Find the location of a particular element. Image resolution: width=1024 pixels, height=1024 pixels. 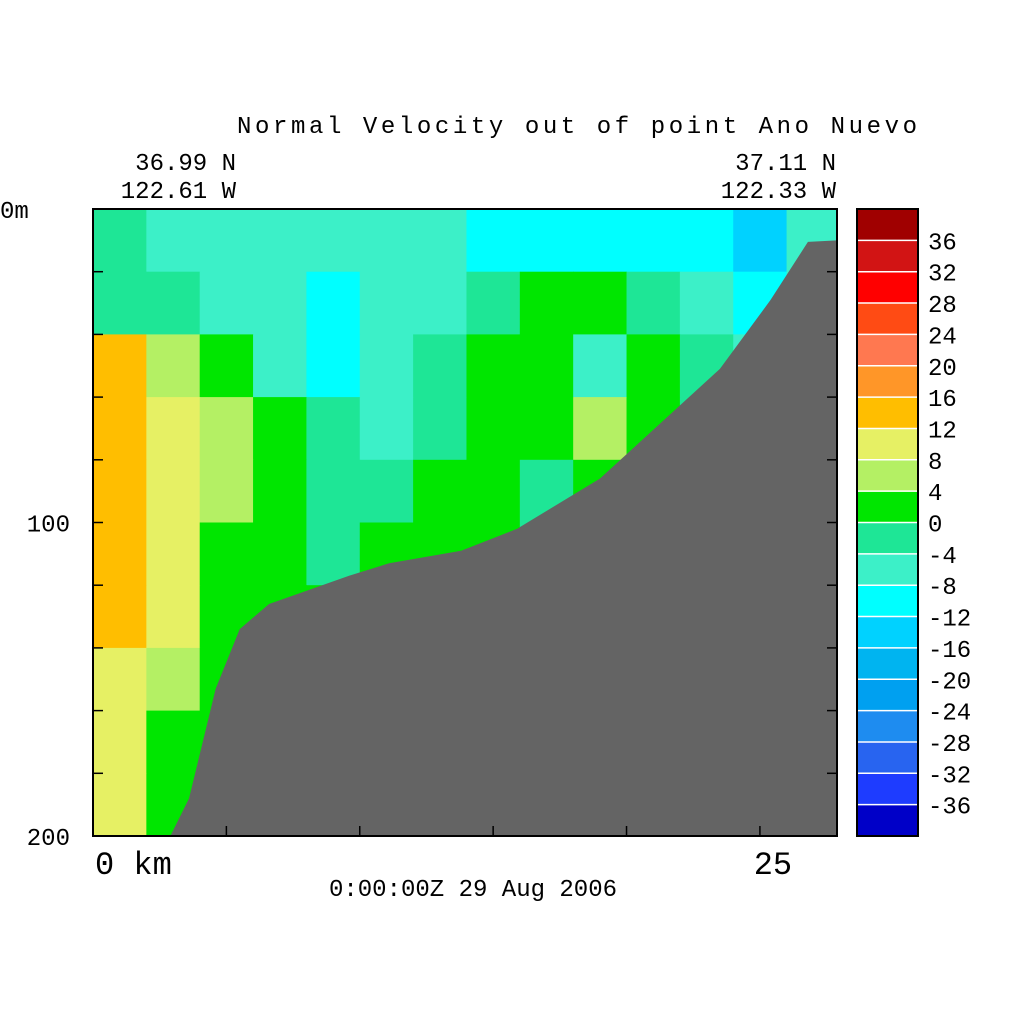

y-tick-label: 200 is located at coordinates (48, 839).